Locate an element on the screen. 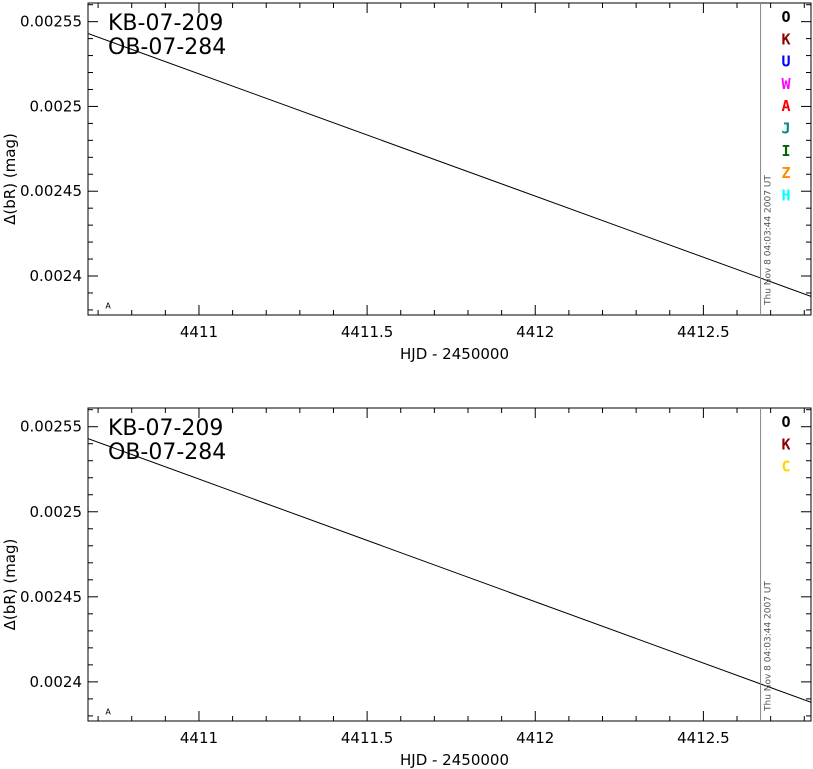  legend-entry: J is located at coordinates (785, 129).